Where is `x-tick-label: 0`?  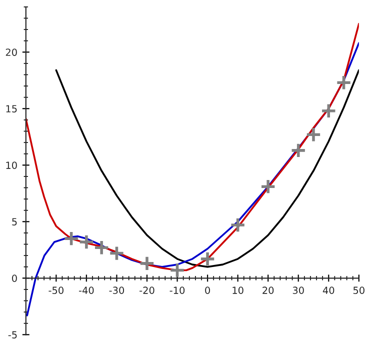
x-tick-label: 0 is located at coordinates (207, 290).